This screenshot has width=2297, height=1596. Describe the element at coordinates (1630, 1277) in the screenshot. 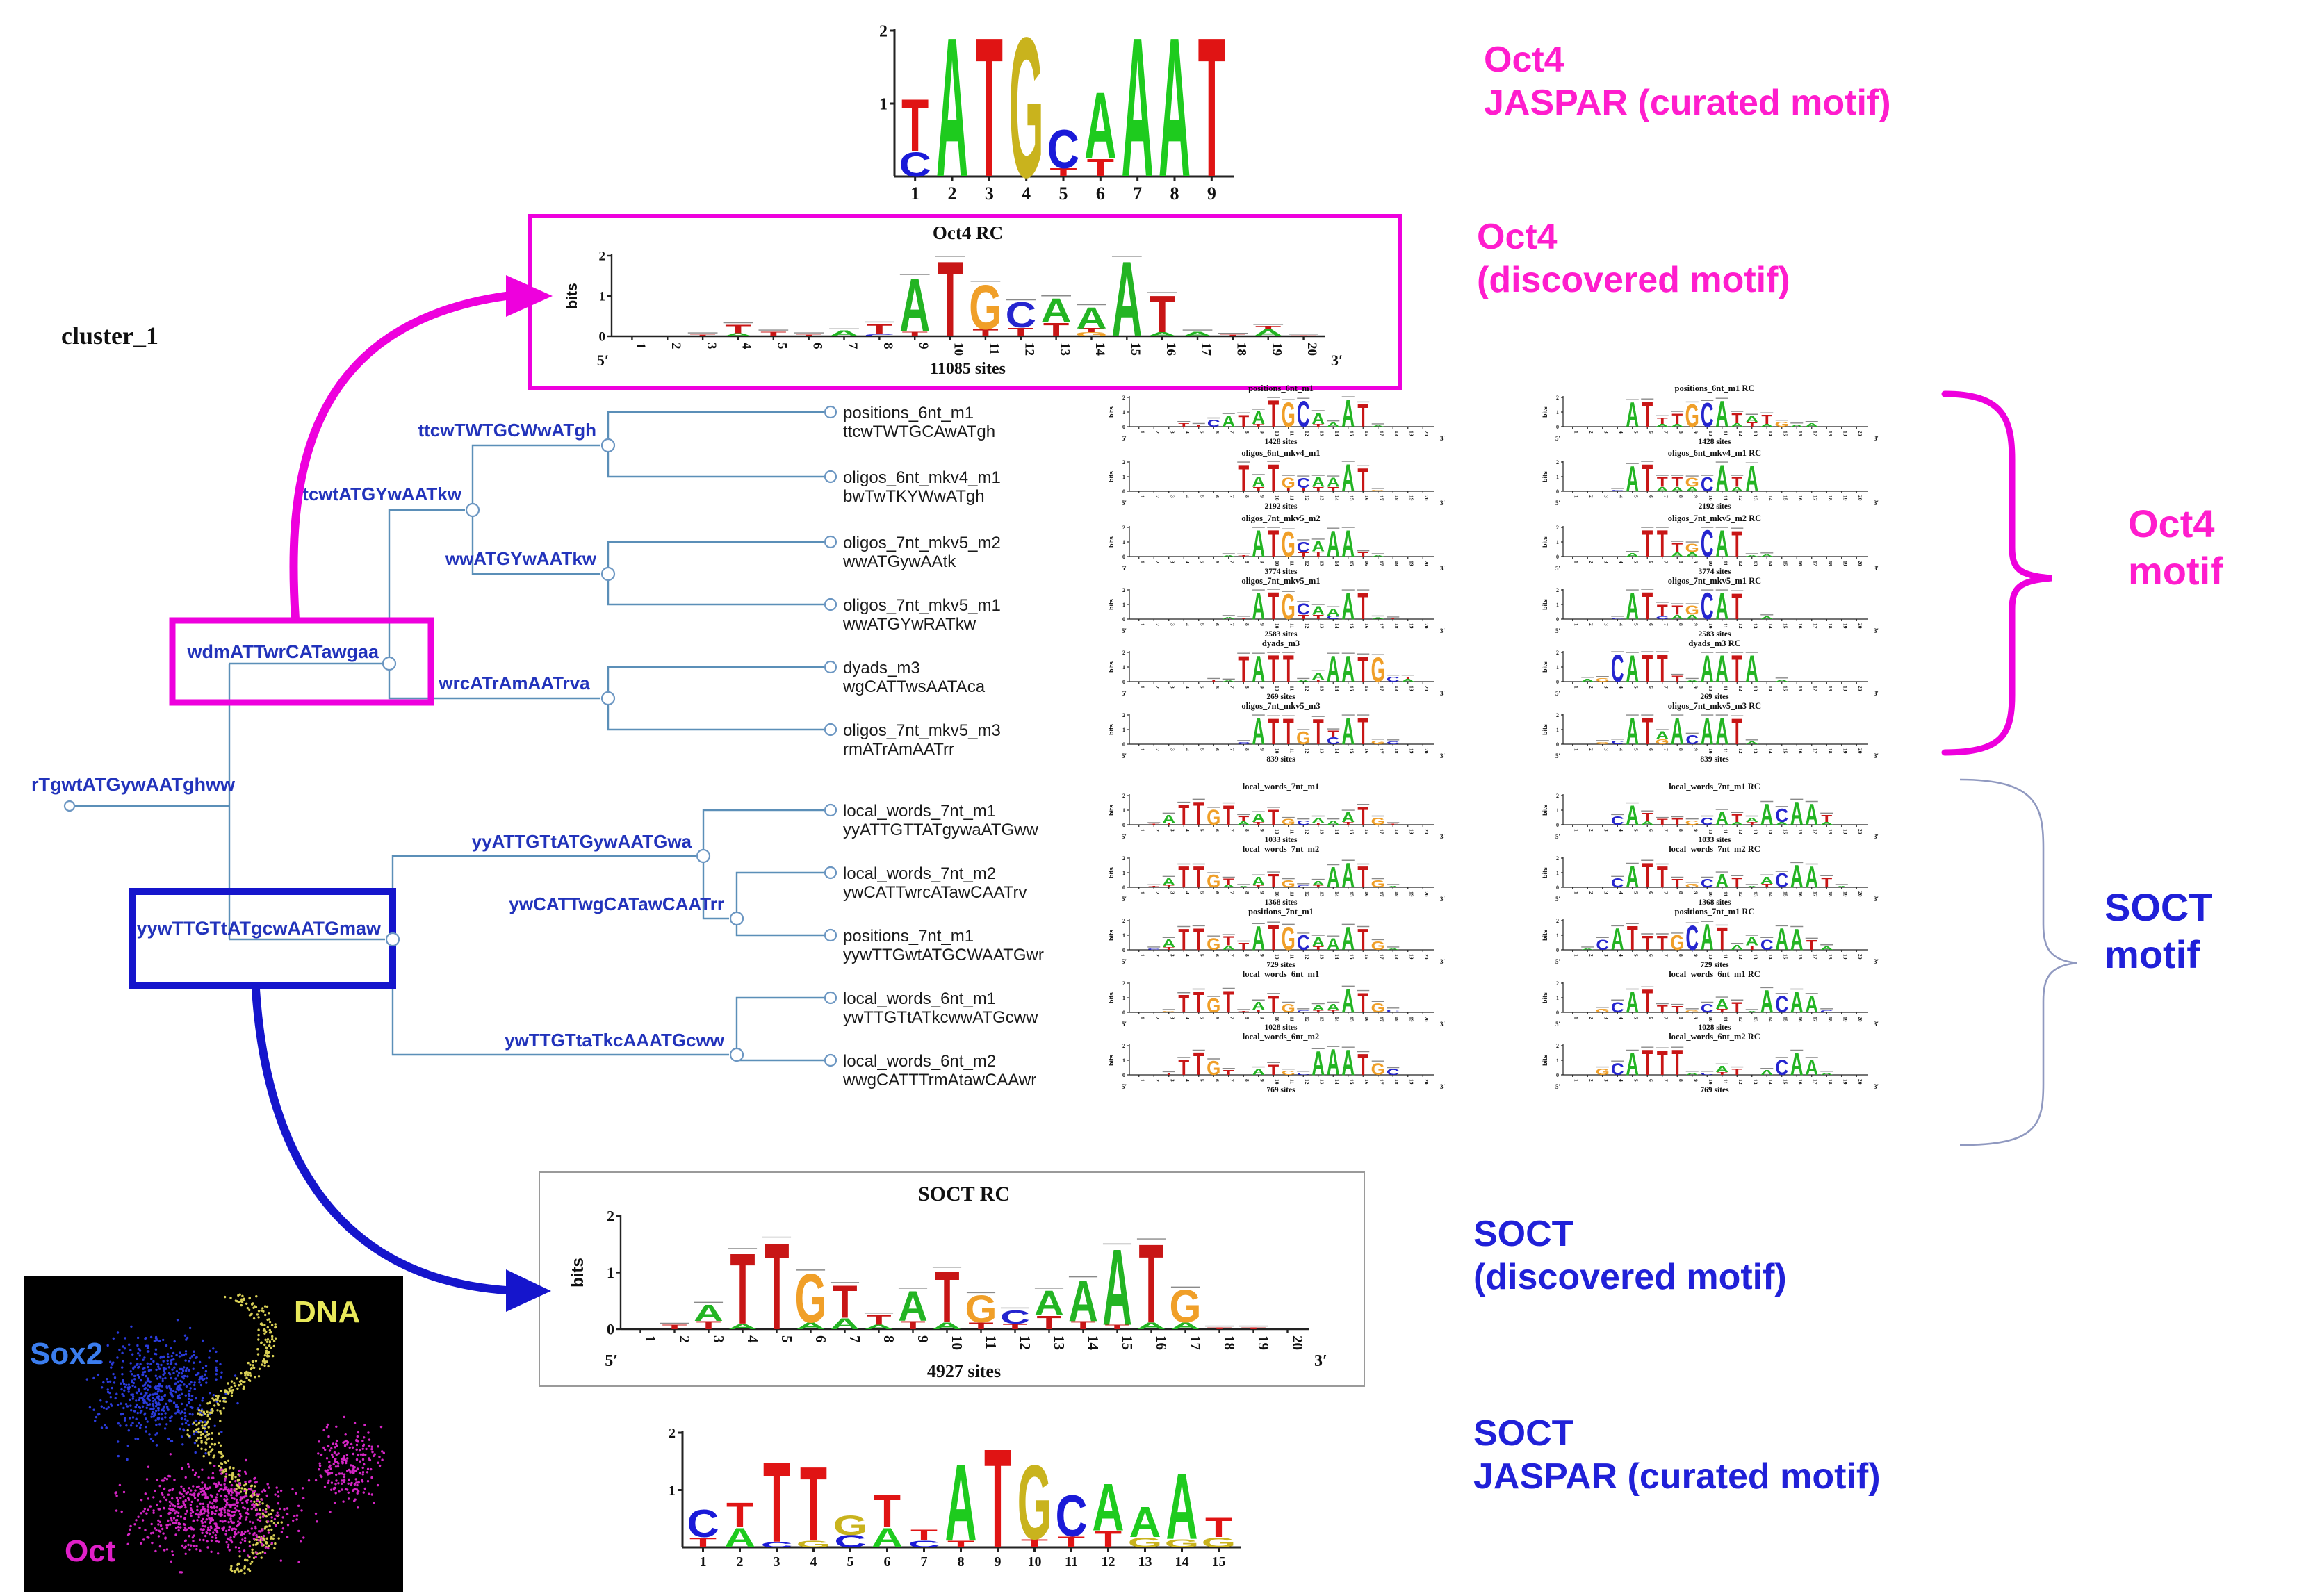

I see `annotation-line: (discovered motif)` at that location.